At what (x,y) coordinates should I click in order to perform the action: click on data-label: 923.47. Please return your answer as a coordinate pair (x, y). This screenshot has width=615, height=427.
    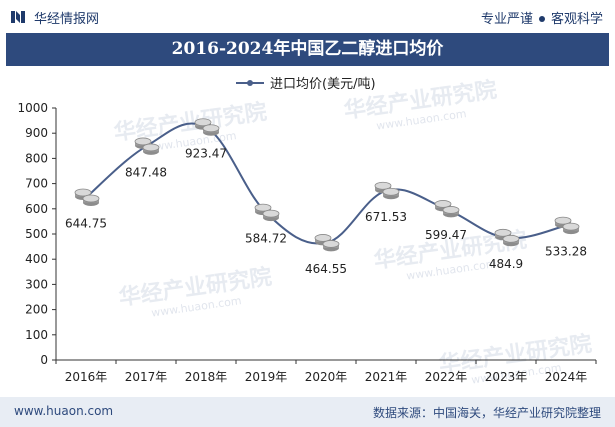
    Looking at the image, I should click on (206, 153).